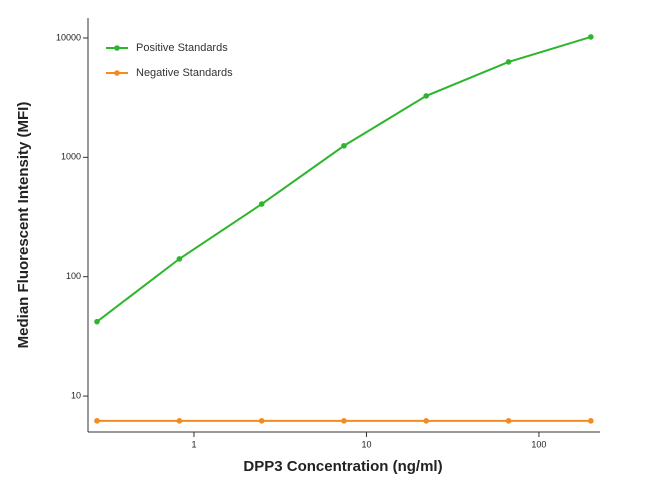 The width and height of the screenshot is (650, 491). Describe the element at coordinates (68, 37) in the screenshot. I see `y-tick-label: 10000` at that location.